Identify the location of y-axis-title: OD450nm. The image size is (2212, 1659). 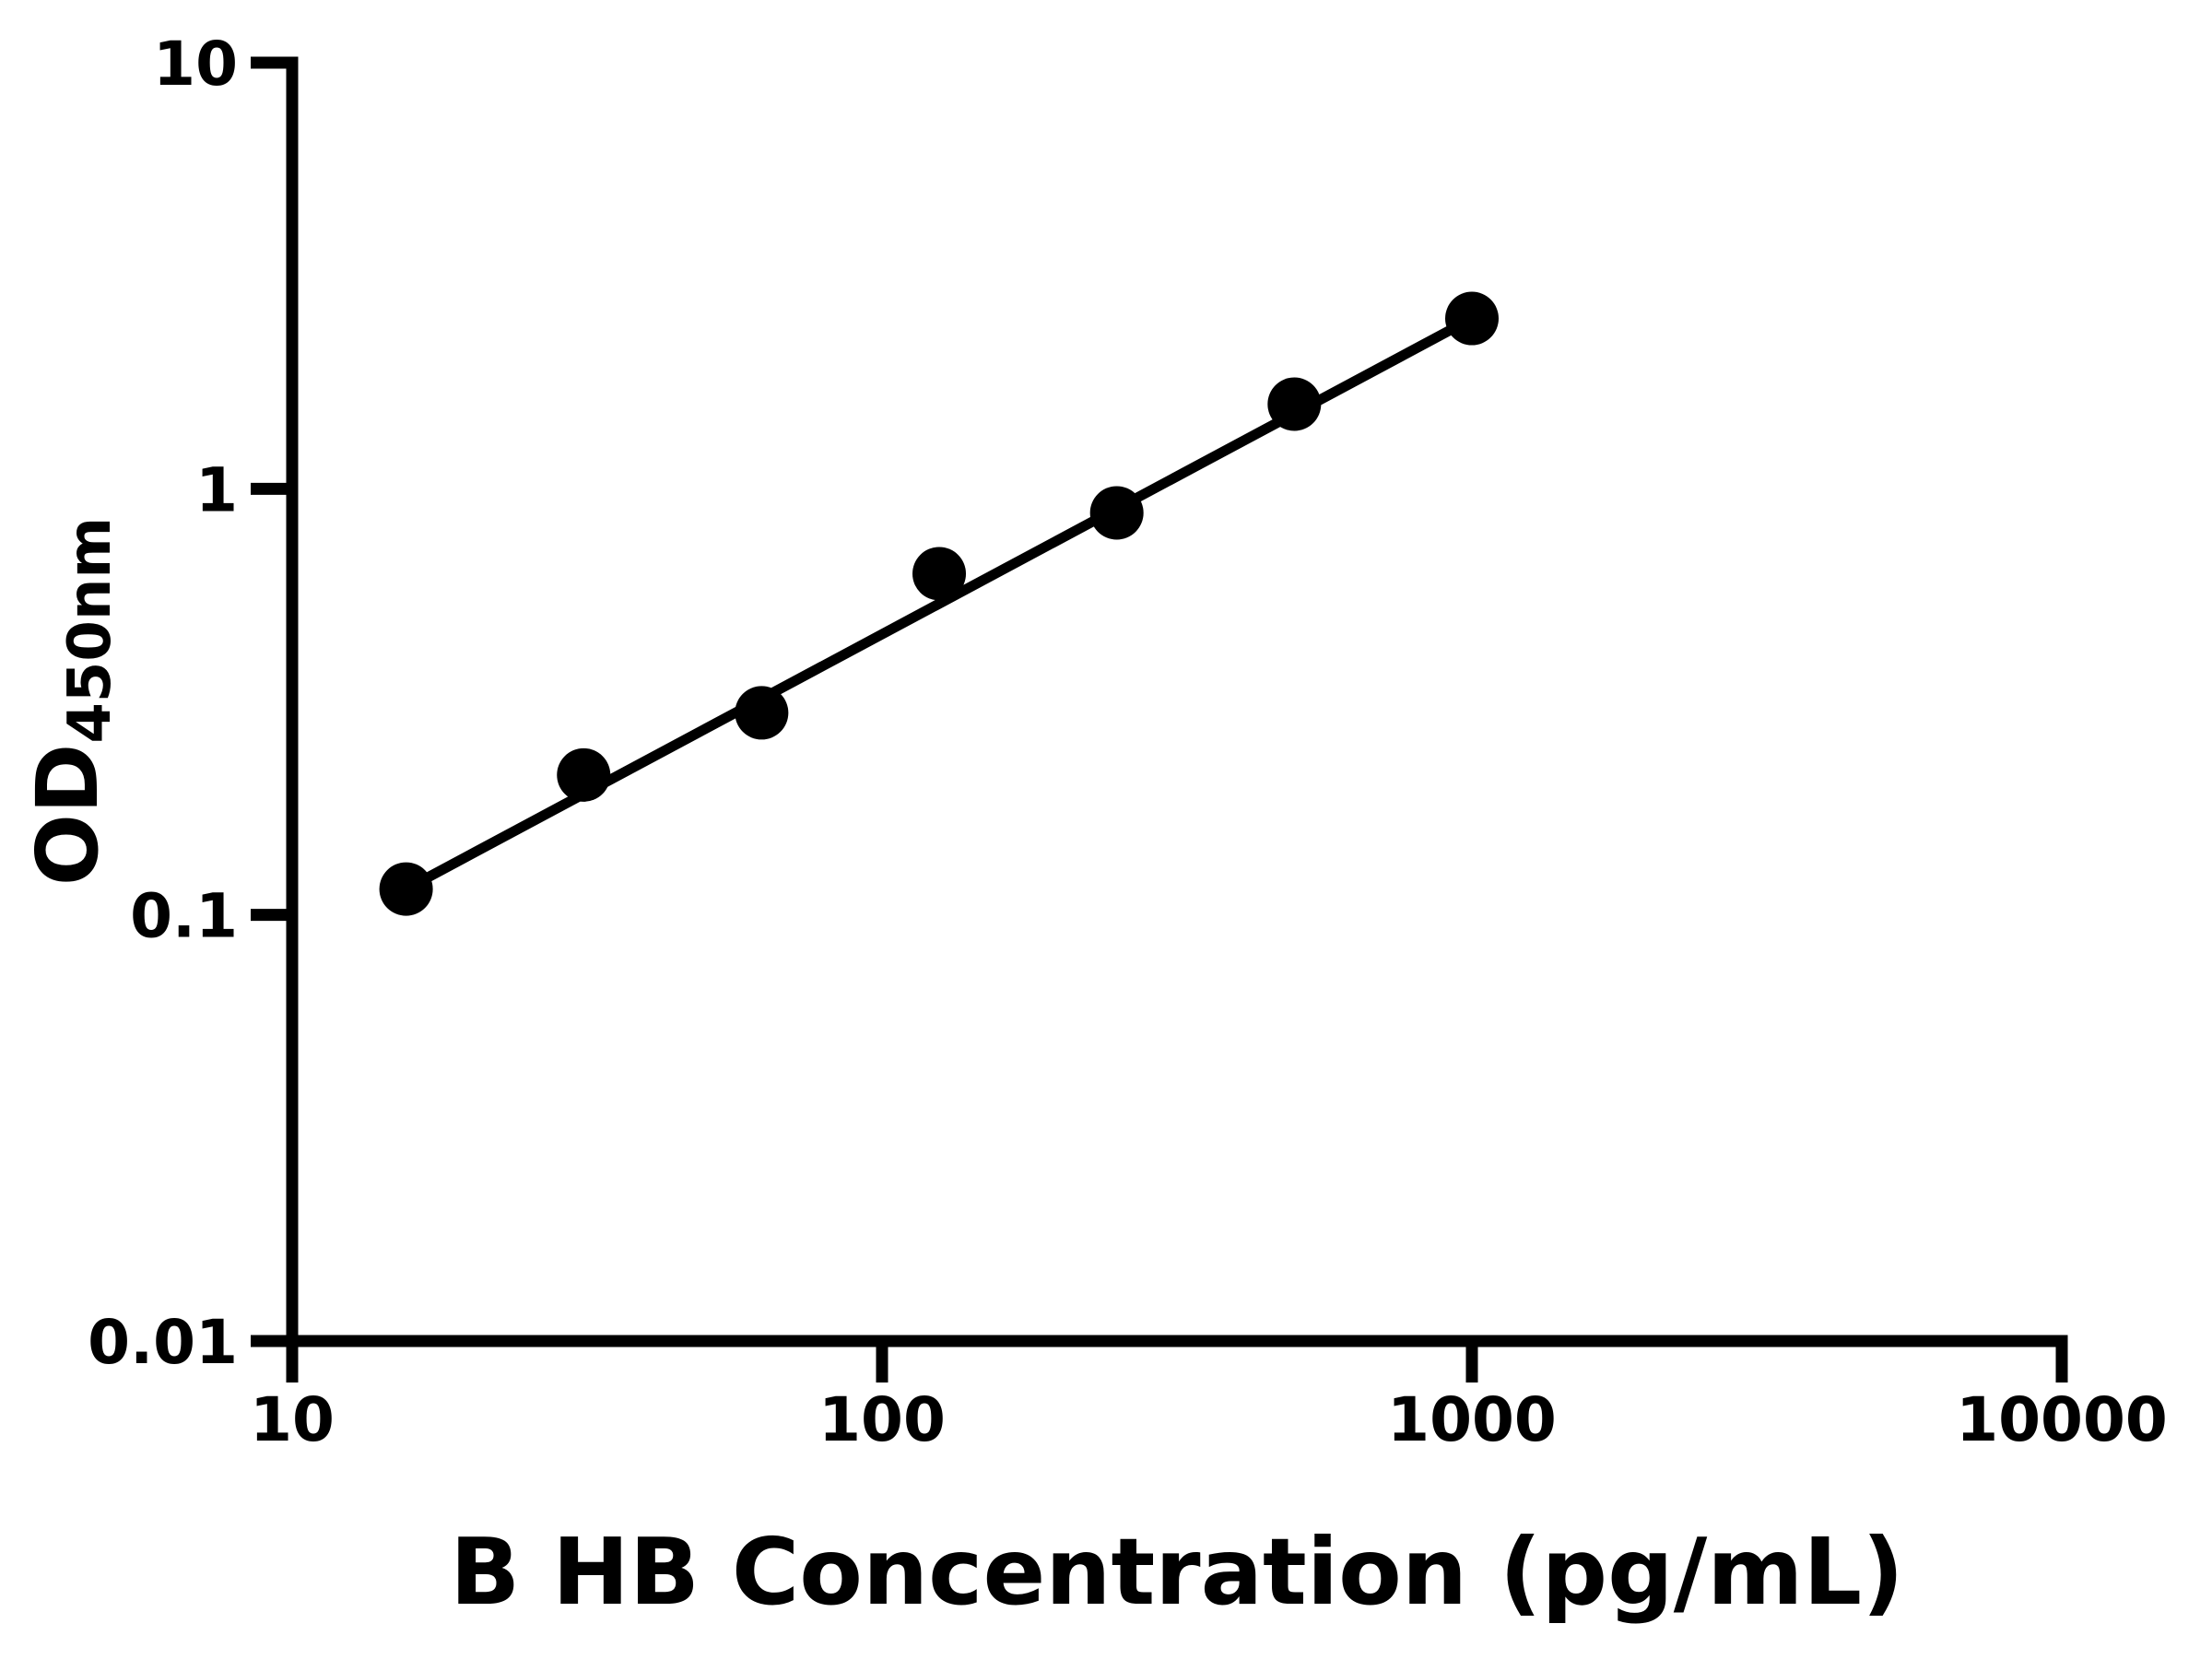
(71, 701).